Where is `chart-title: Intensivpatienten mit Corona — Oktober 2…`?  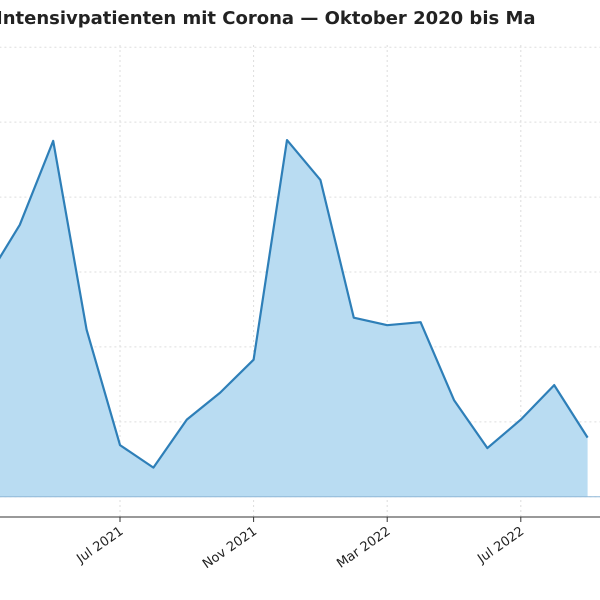 chart-title: Intensivpatienten mit Corona — Oktober 2… is located at coordinates (268, 18).